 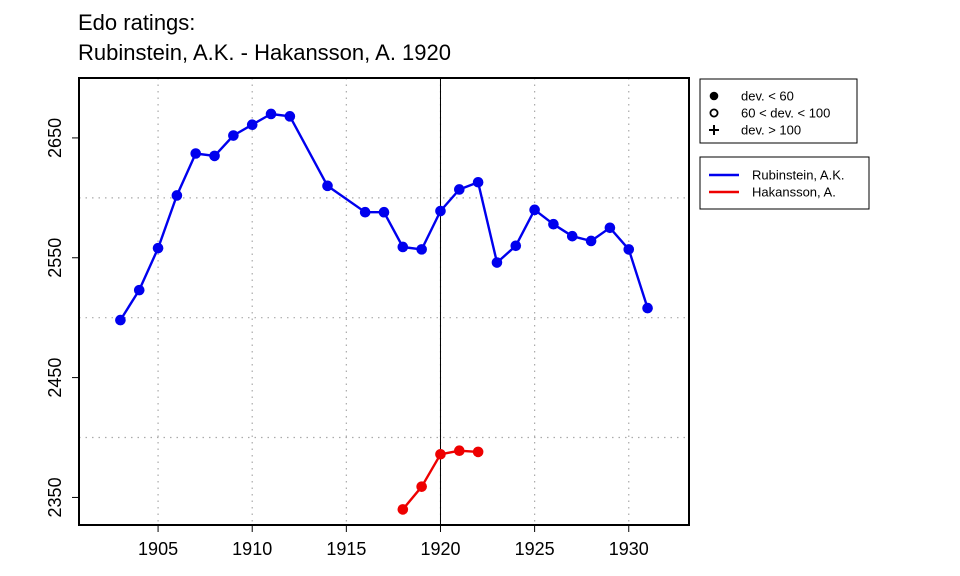 What do you see at coordinates (767, 96) in the screenshot?
I see `deviation-legend-label: dev. < 60` at bounding box center [767, 96].